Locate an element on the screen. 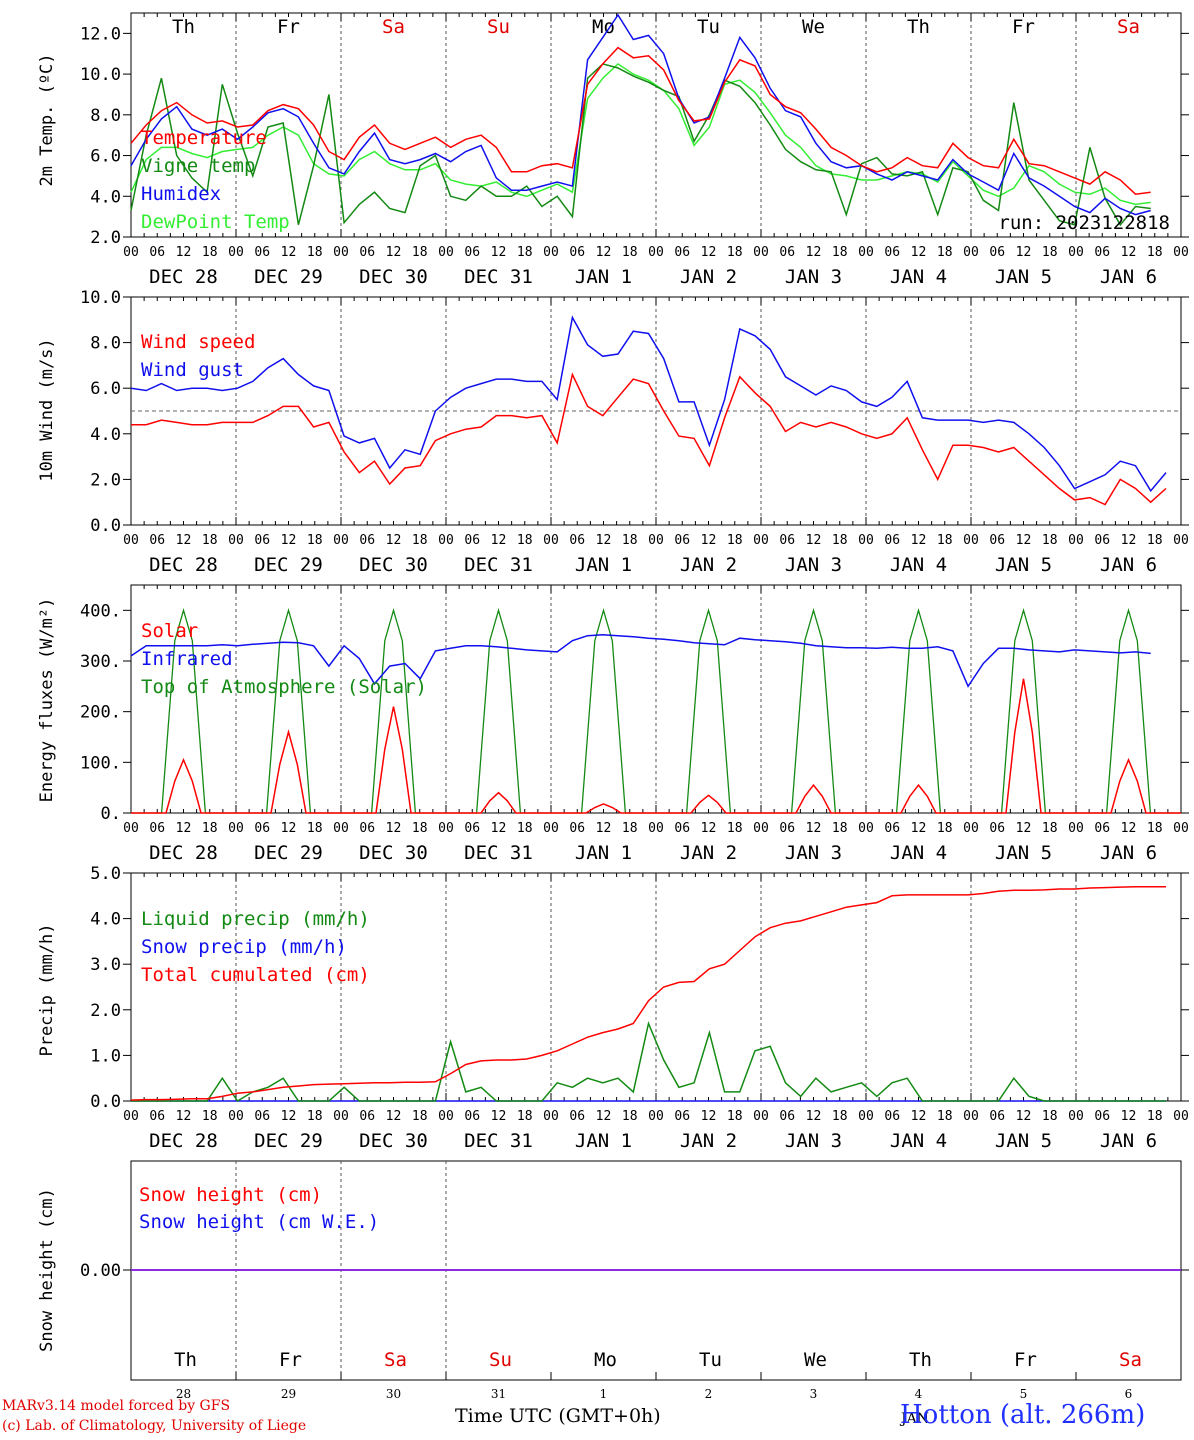 The width and height of the screenshot is (1194, 1440). date-label: JAN 1 is located at coordinates (603, 277).